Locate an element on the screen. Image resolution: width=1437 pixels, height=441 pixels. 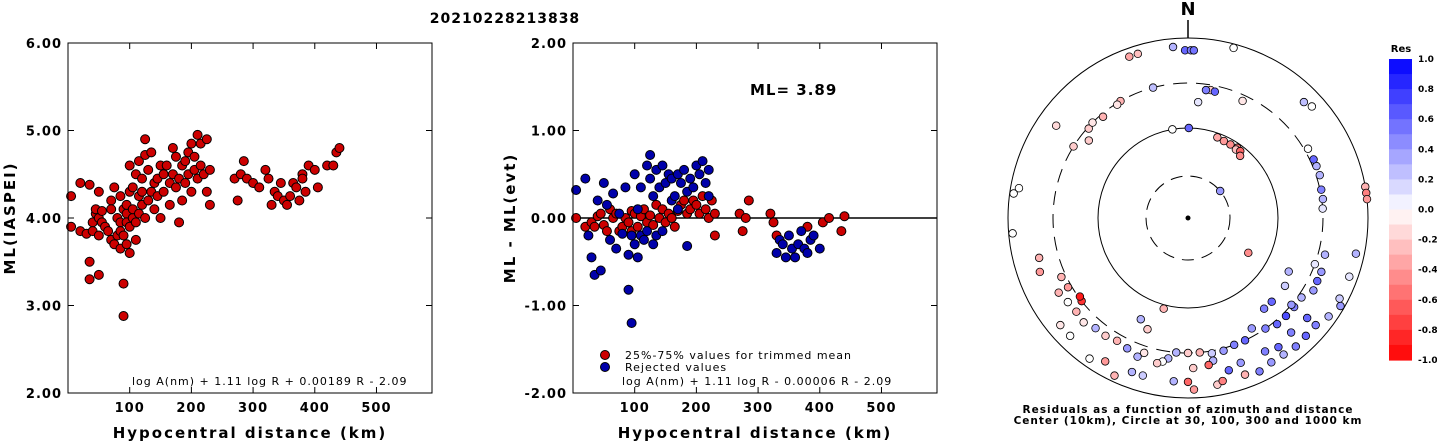
colorbar-tick-label: -0.4 is located at coordinates (1427, 271).